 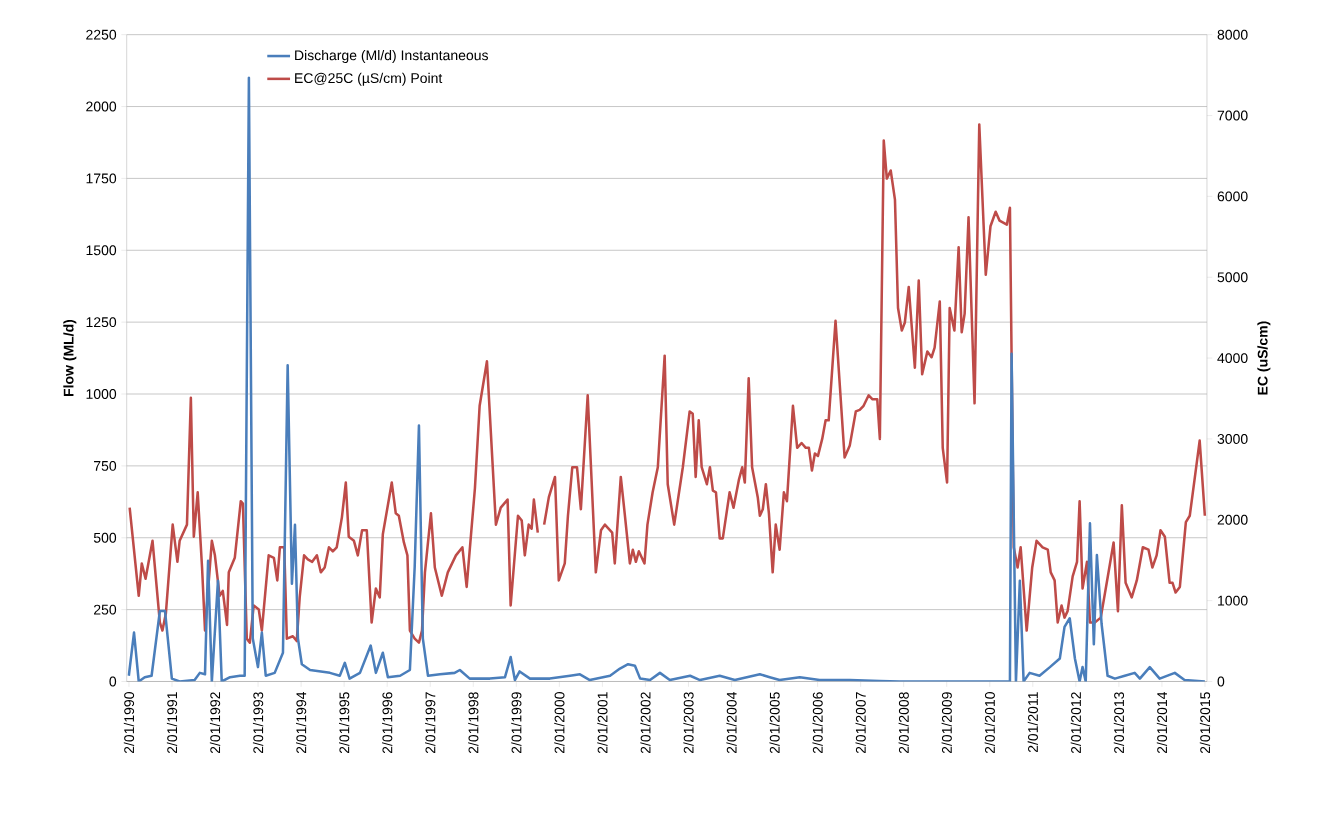 I want to click on y2-tick-label: 4000, so click(x=1232, y=358).